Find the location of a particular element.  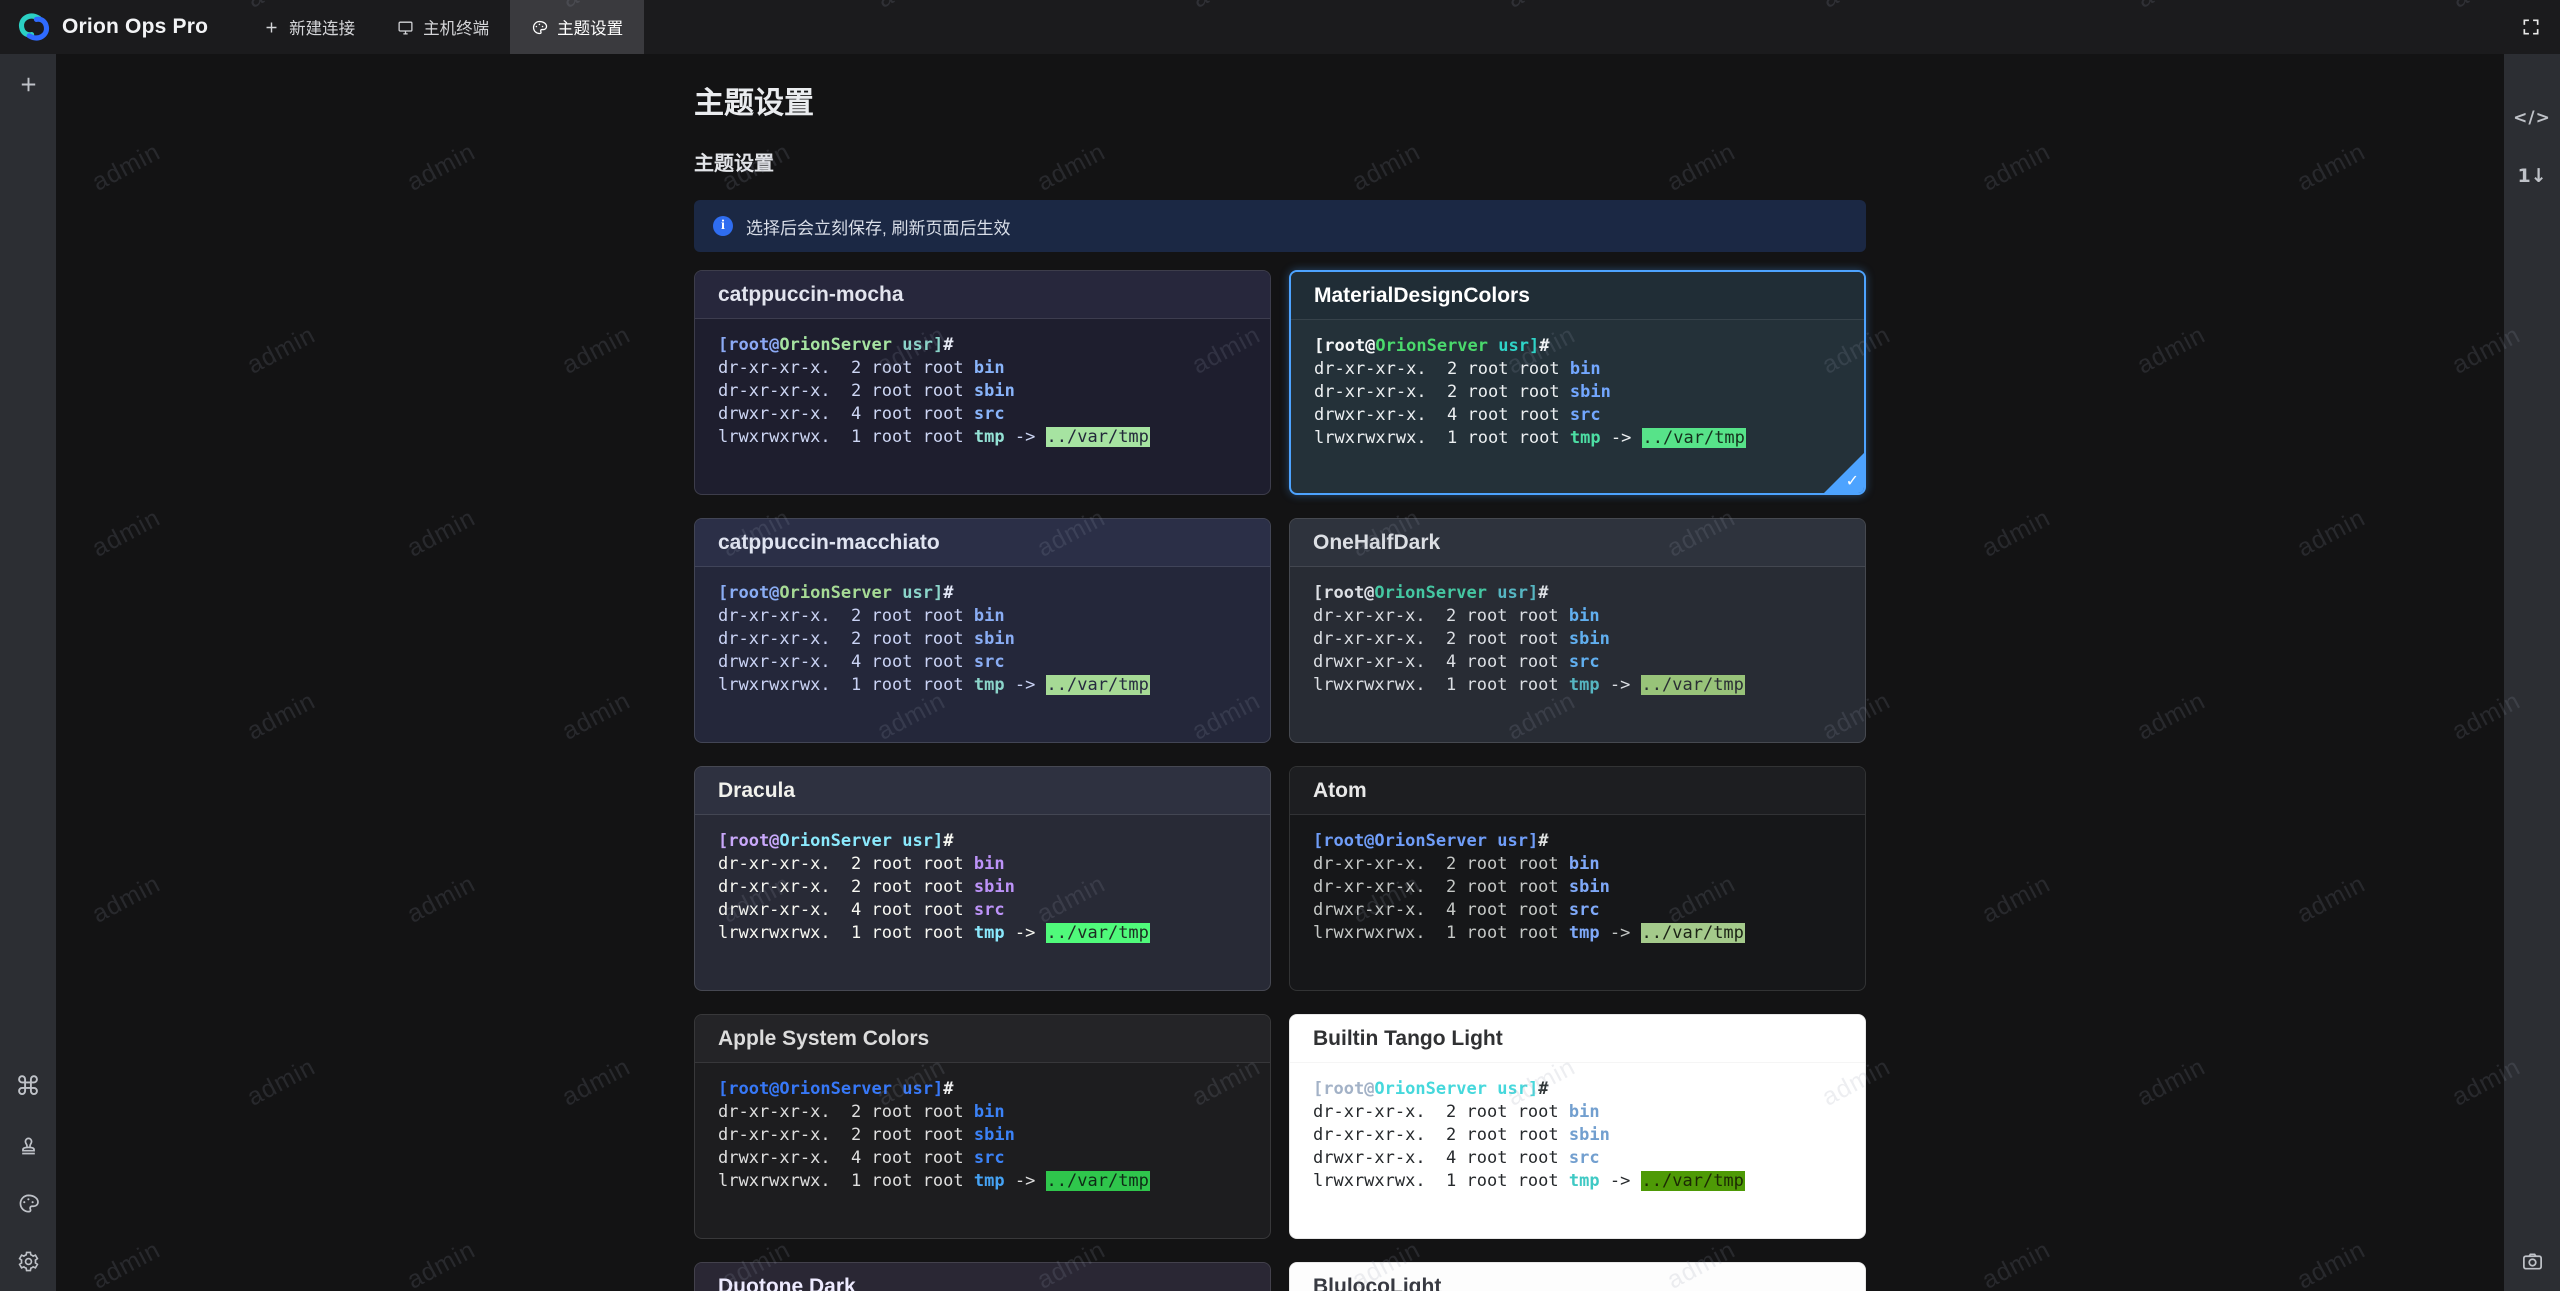

add-button is located at coordinates (28, 84).